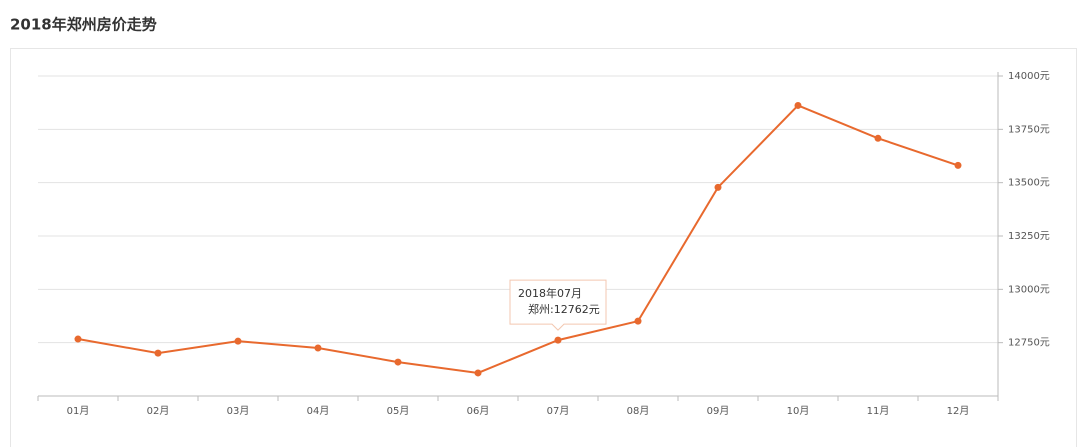 This screenshot has width=1080, height=447. Describe the element at coordinates (158, 411) in the screenshot. I see `x-tick-label: 02月` at that location.